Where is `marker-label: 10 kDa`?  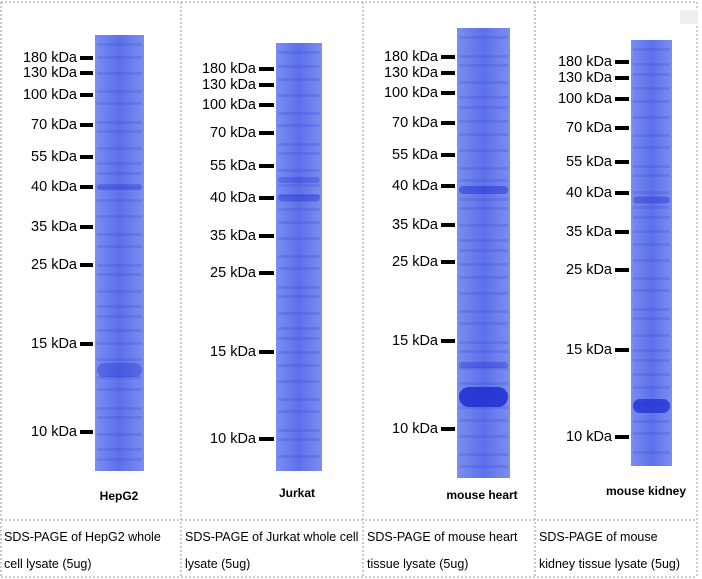 marker-label: 10 kDa is located at coordinates (589, 437).